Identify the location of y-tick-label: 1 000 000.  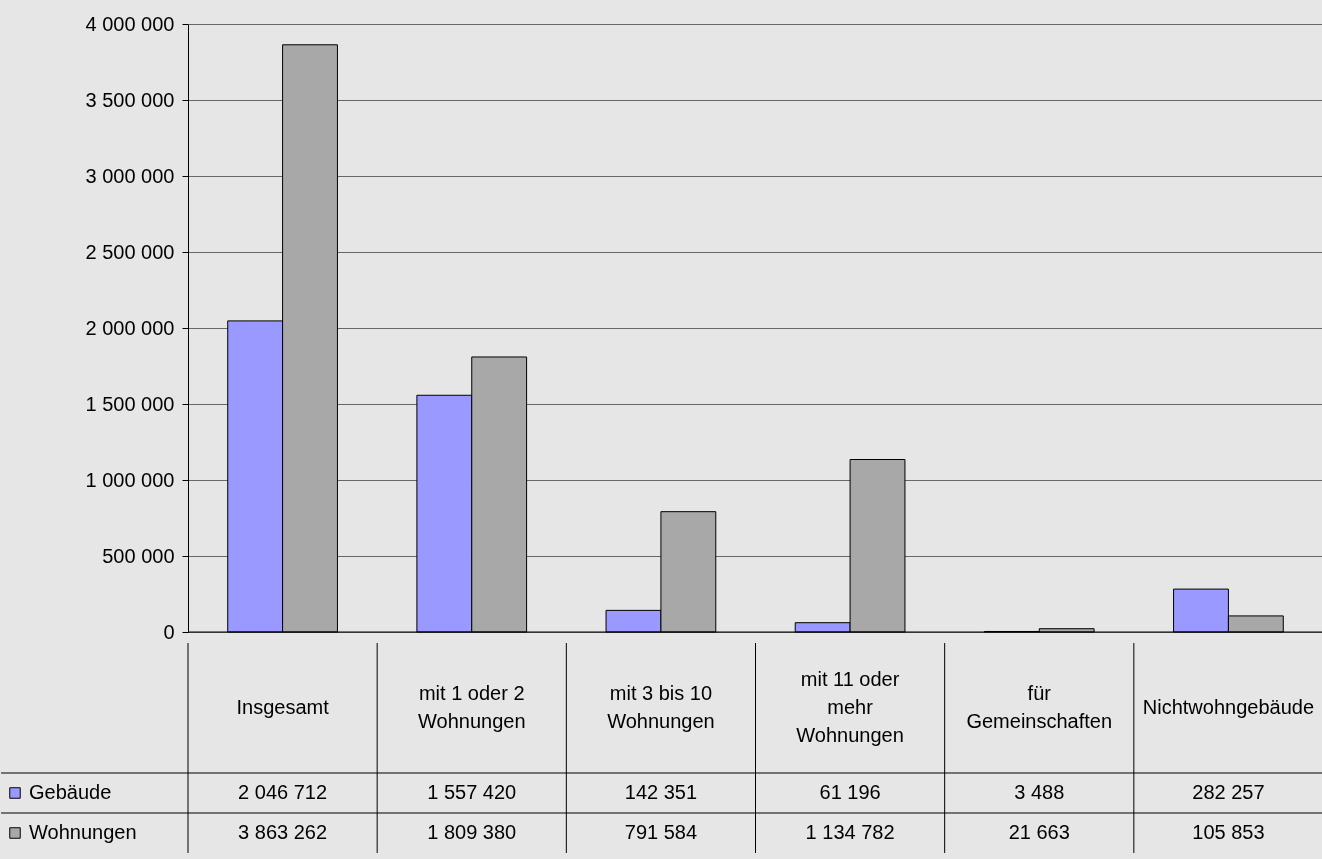
(130, 479).